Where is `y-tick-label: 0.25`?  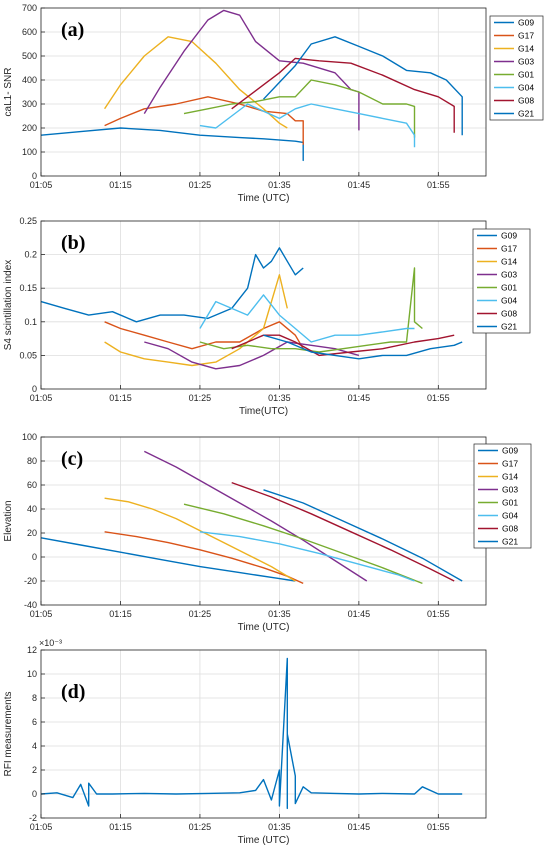 y-tick-label: 0.25 is located at coordinates (28, 221).